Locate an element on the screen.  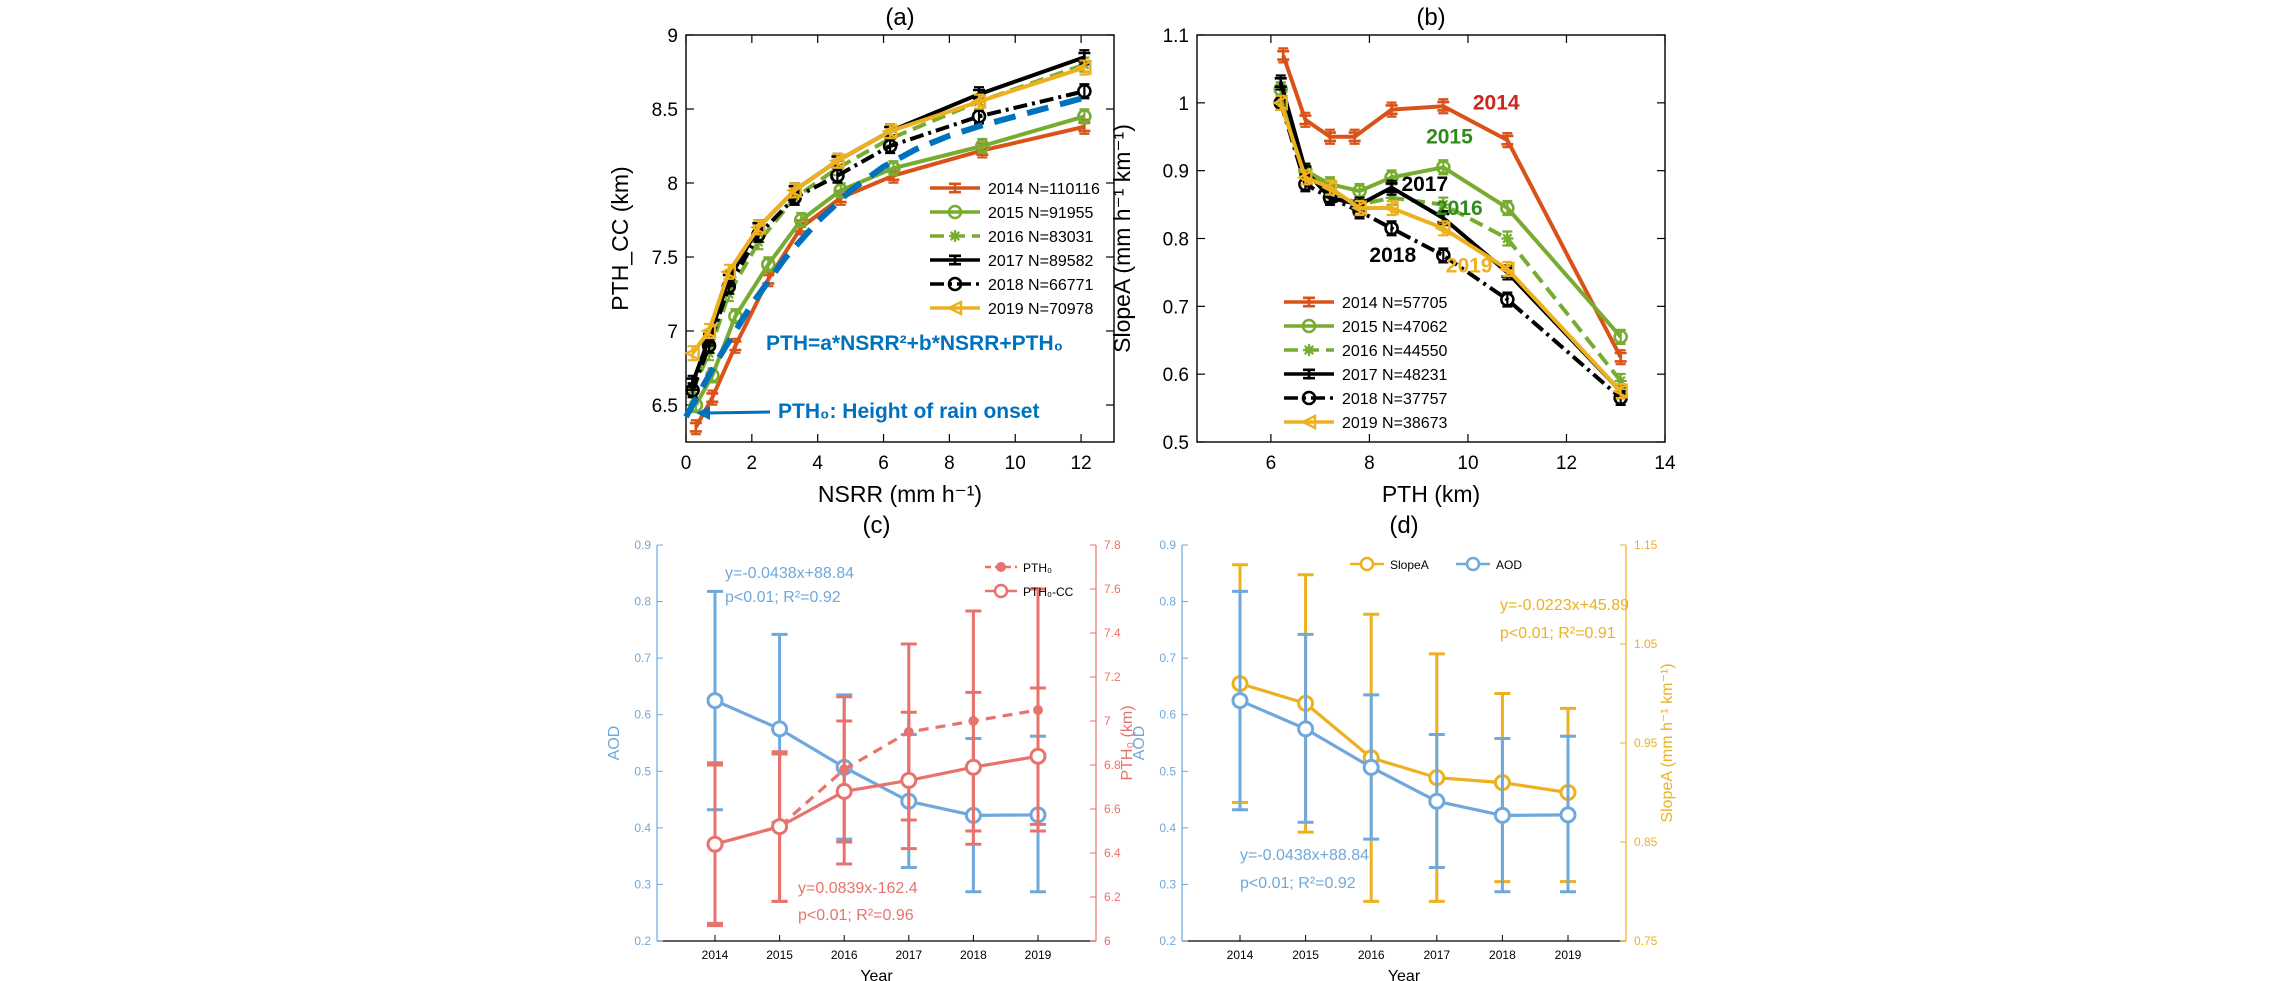
legend-entry: 2018 N=37757 is located at coordinates (1395, 399).